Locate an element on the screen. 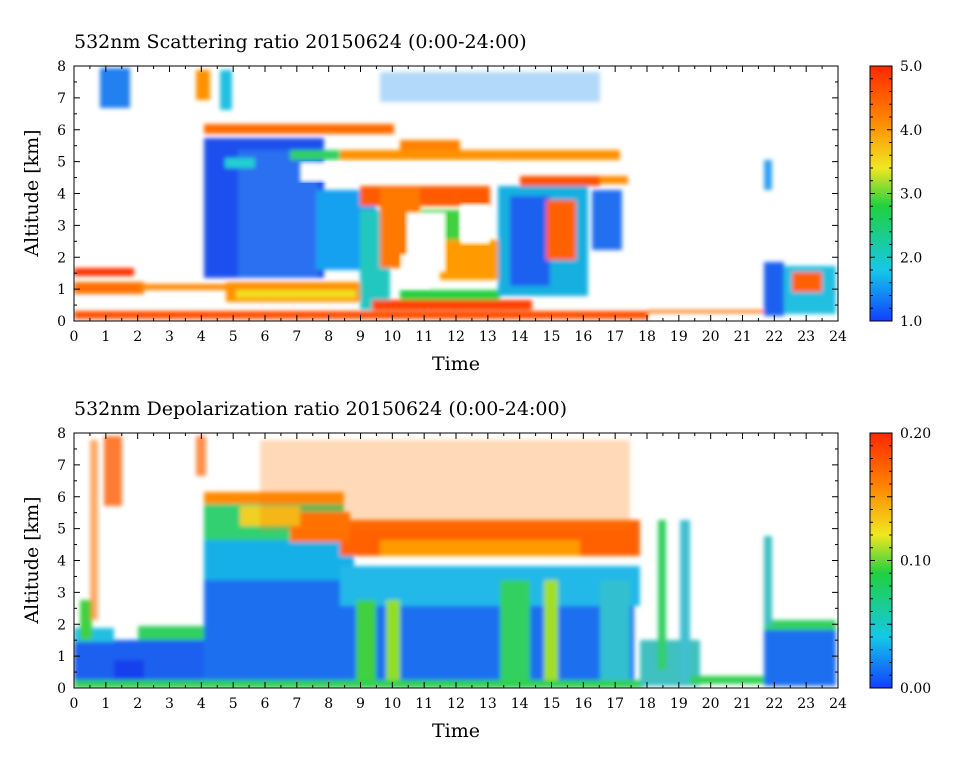 This screenshot has width=960, height=774. colorbar-tick-label: 0.10 is located at coordinates (915, 562).